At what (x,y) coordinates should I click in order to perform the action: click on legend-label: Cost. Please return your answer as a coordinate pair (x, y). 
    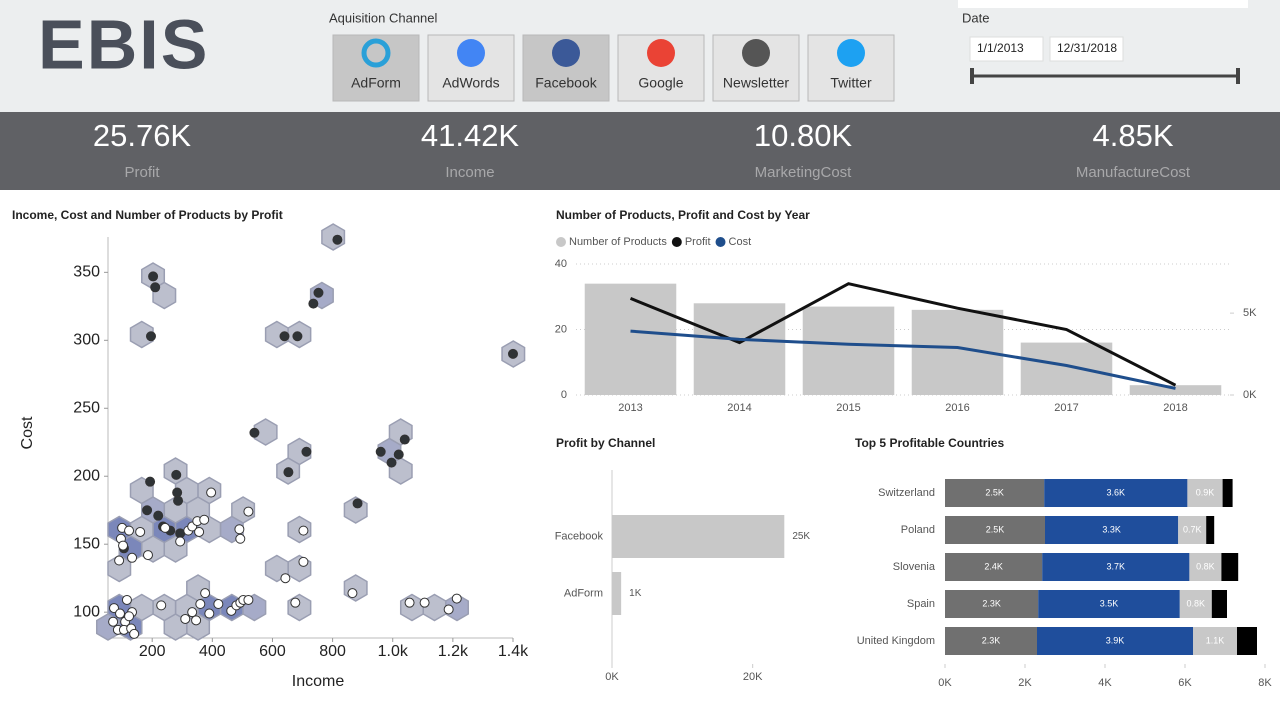
    Looking at the image, I should click on (740, 242).